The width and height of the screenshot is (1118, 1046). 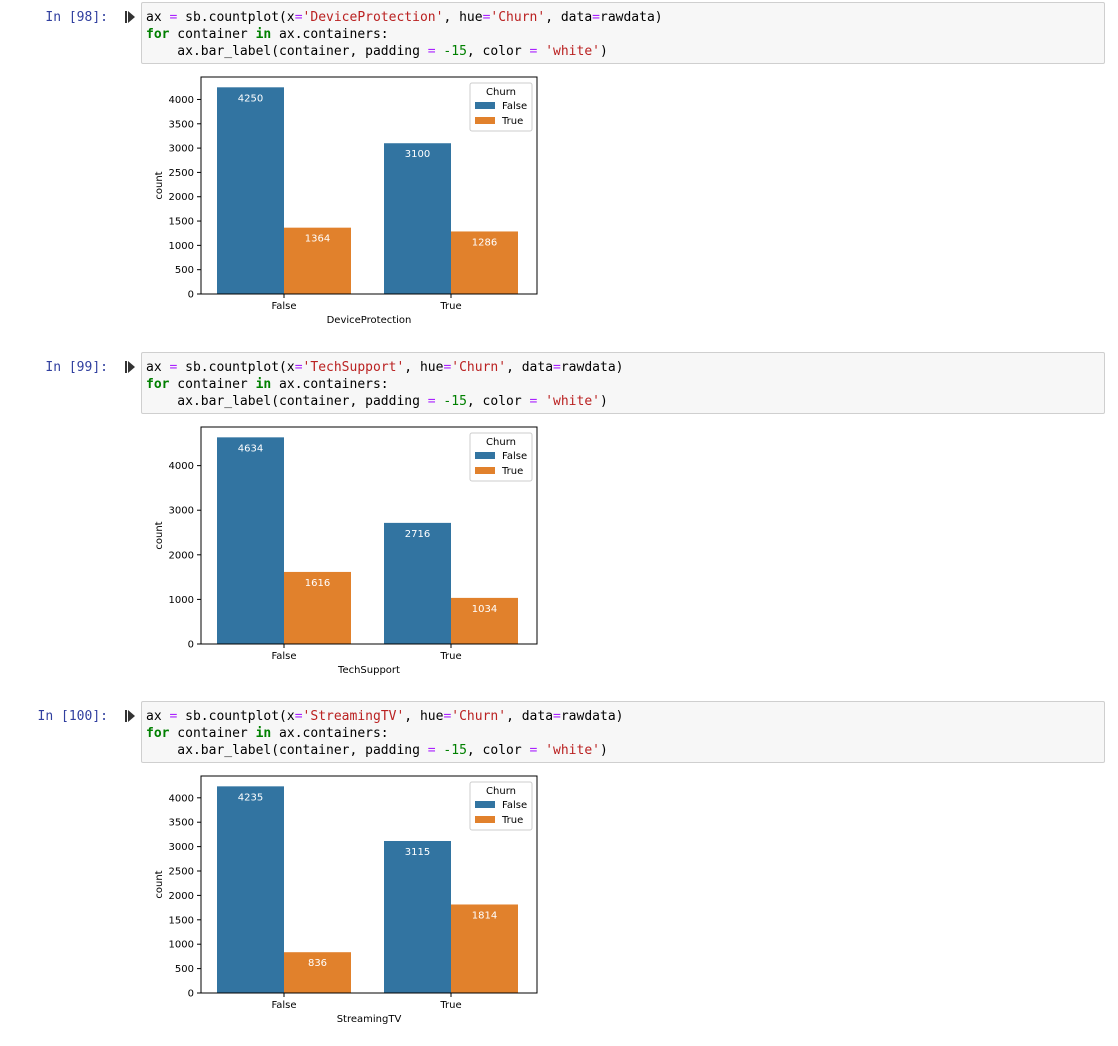 I want to click on bar-value-label: 4634, so click(x=250, y=448).